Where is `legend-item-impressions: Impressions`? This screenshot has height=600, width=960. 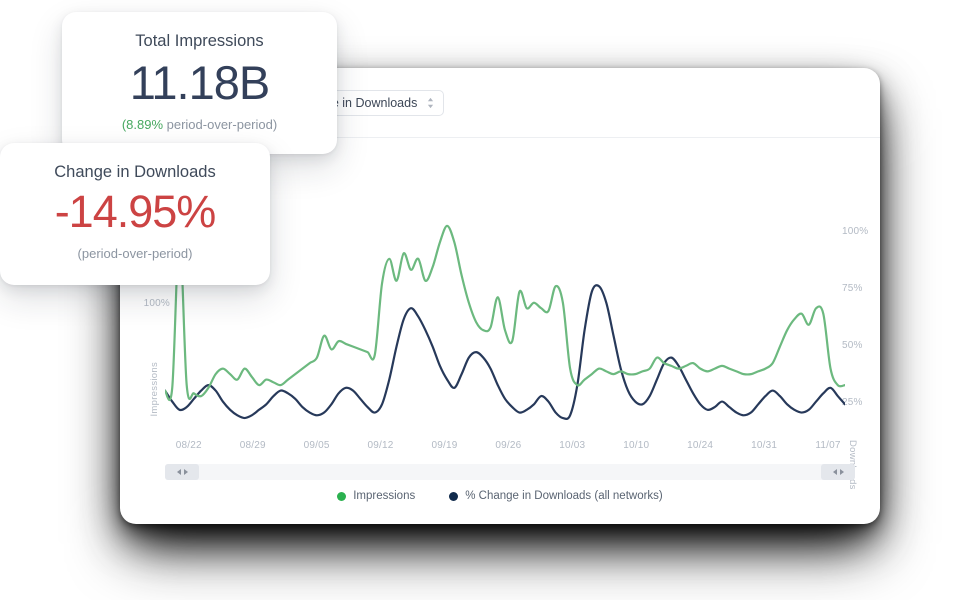
legend-item-impressions: Impressions is located at coordinates (376, 496).